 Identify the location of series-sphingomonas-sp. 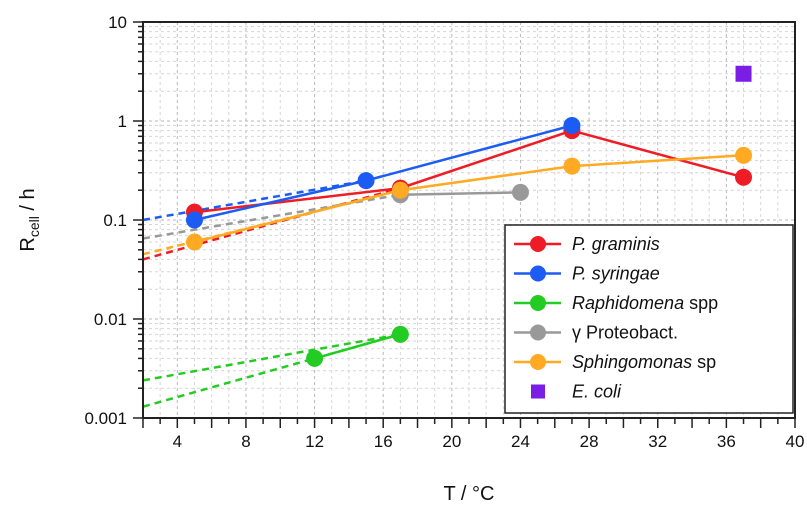
(469, 198).